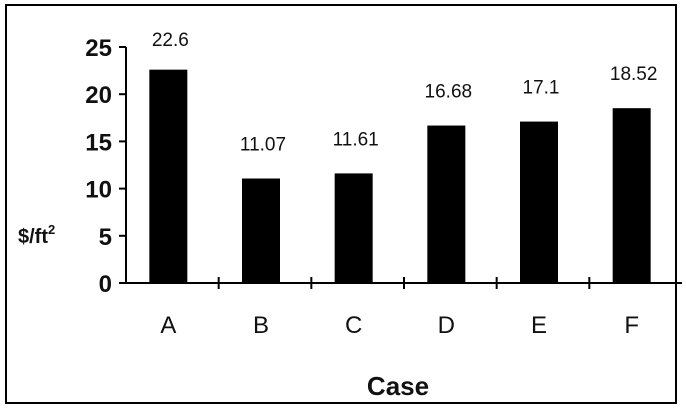  I want to click on data-label-C: 11.61, so click(356, 139).